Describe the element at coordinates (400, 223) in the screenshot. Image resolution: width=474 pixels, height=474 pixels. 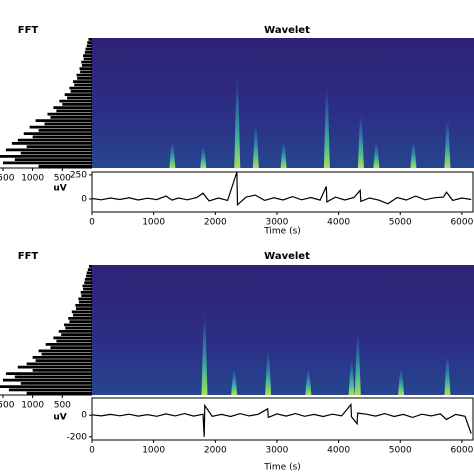
I see `x-tick-label: 5000` at that location.